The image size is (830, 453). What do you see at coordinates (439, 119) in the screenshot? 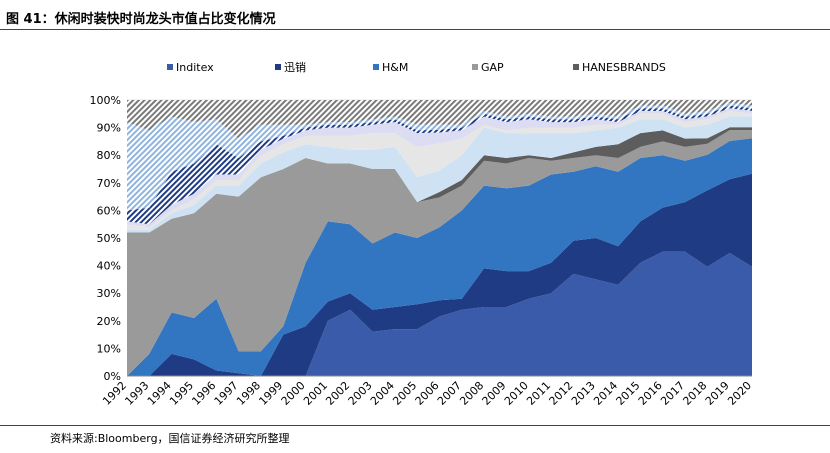
I see `area-other-gray-hatch` at bounding box center [439, 119].